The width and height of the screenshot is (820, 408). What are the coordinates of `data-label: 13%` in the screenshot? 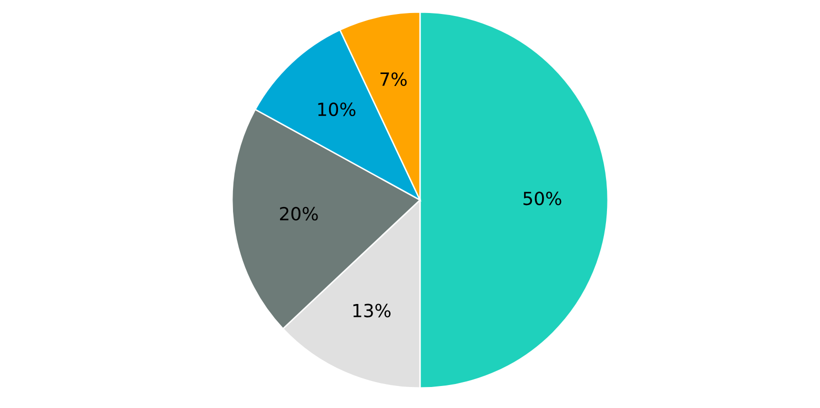 It's located at (372, 311).